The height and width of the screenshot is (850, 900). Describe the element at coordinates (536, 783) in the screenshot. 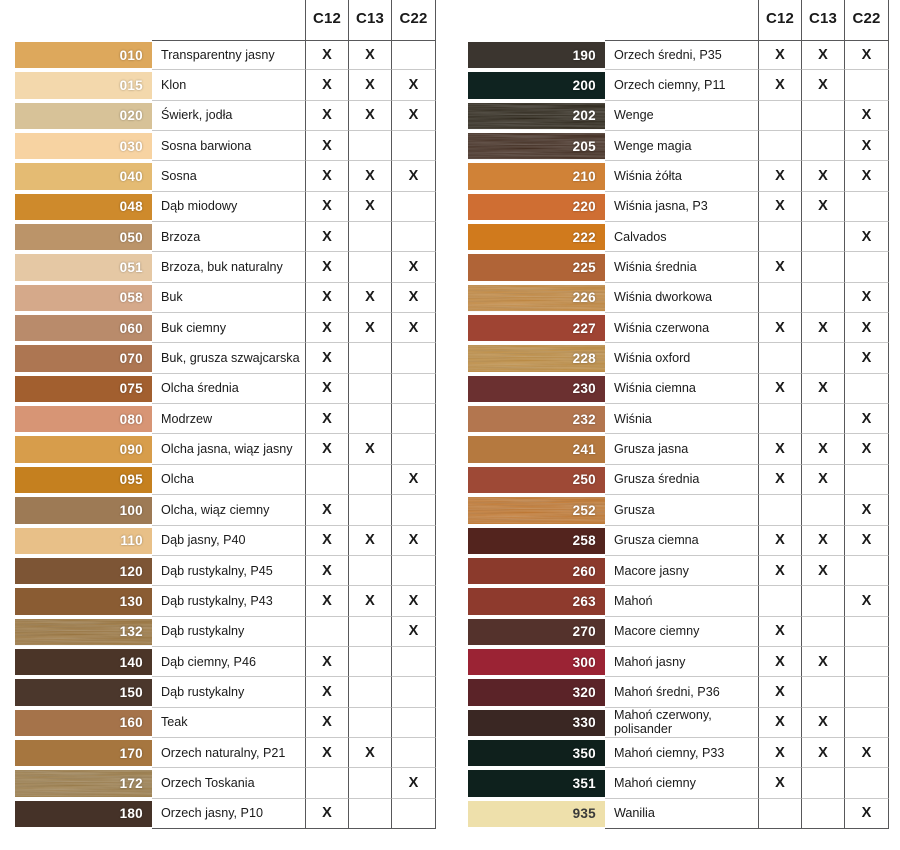

I see `color-swatch: 351` at that location.